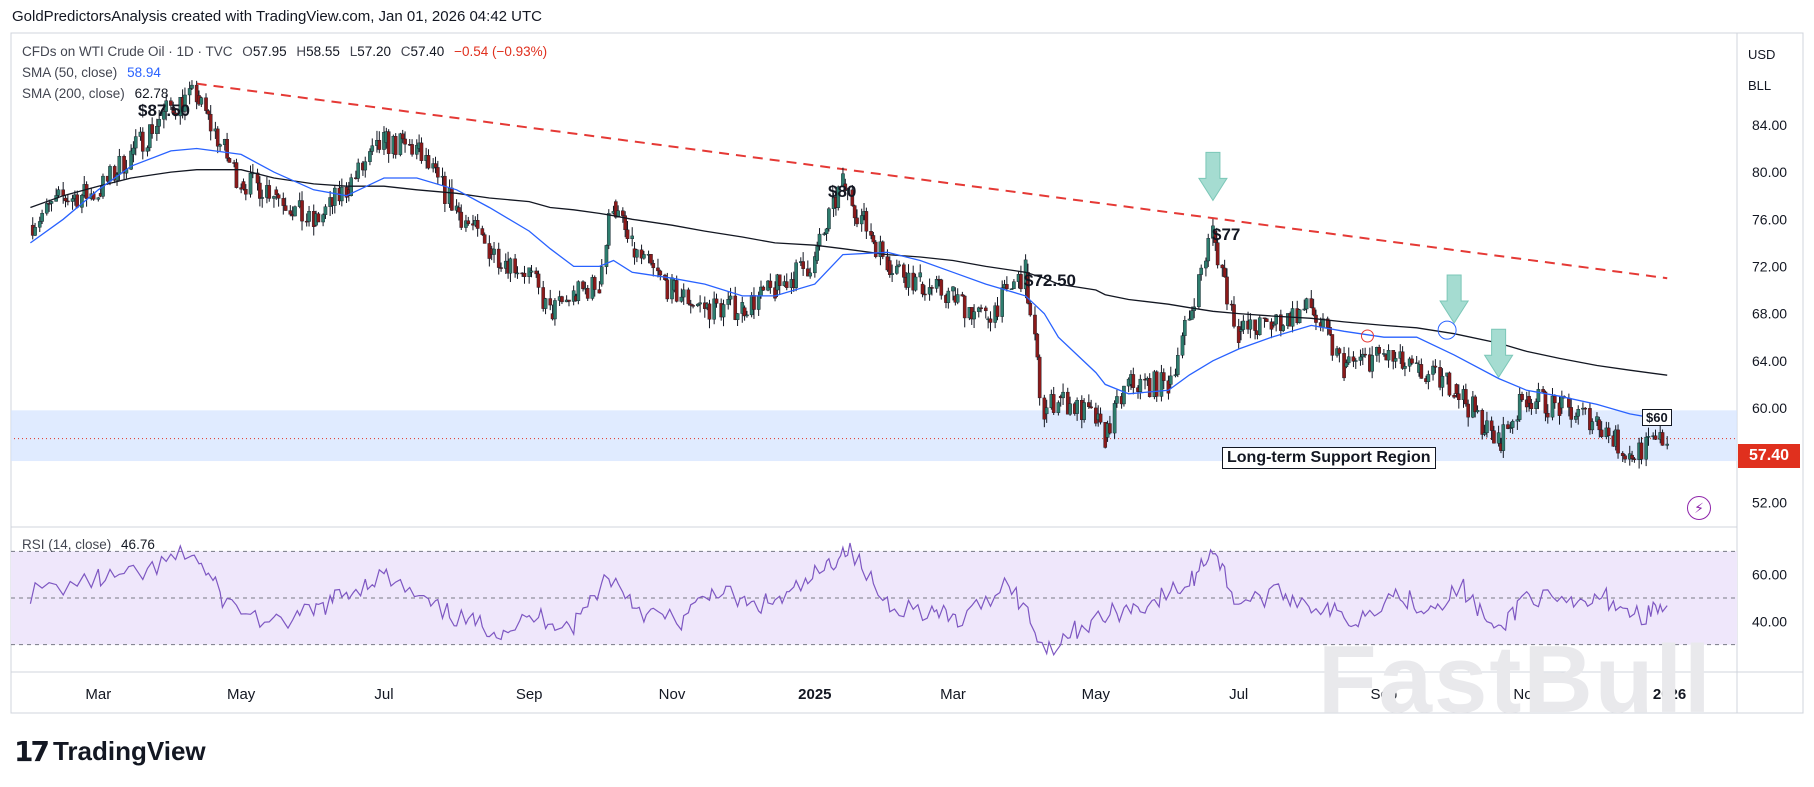  What do you see at coordinates (1769, 621) in the screenshot?
I see `rsi-tick-label: 40.00` at bounding box center [1769, 621].